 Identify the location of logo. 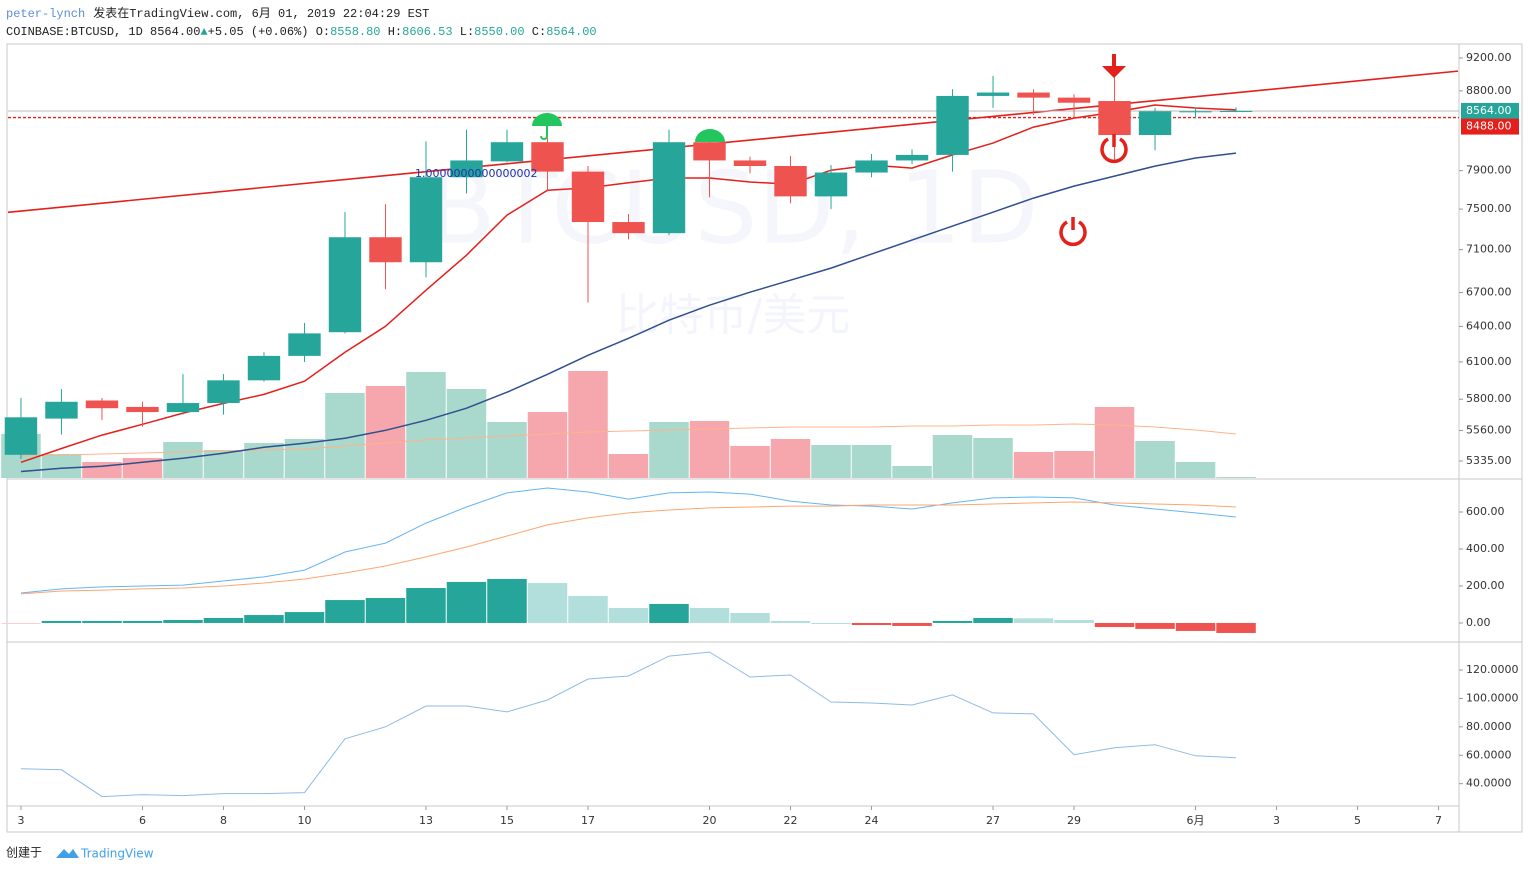
(67, 853).